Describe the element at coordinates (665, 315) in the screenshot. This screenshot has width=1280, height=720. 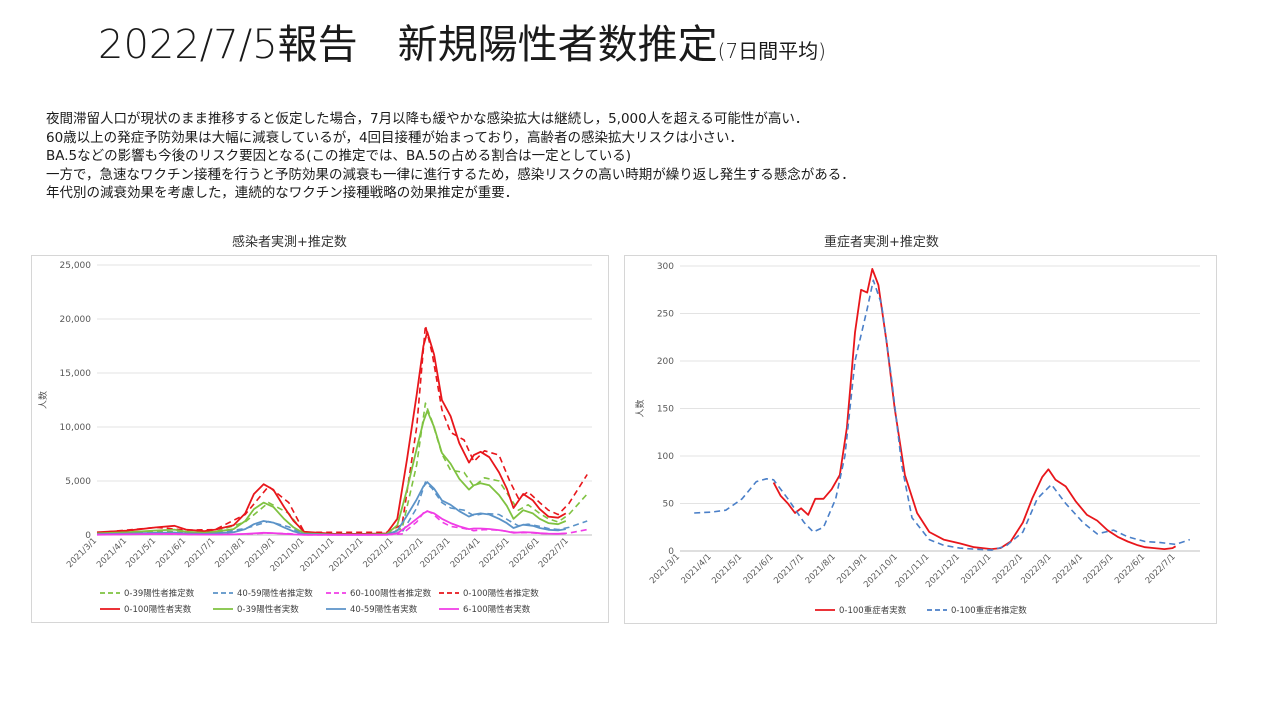
I see `y-tick-label: 250` at that location.